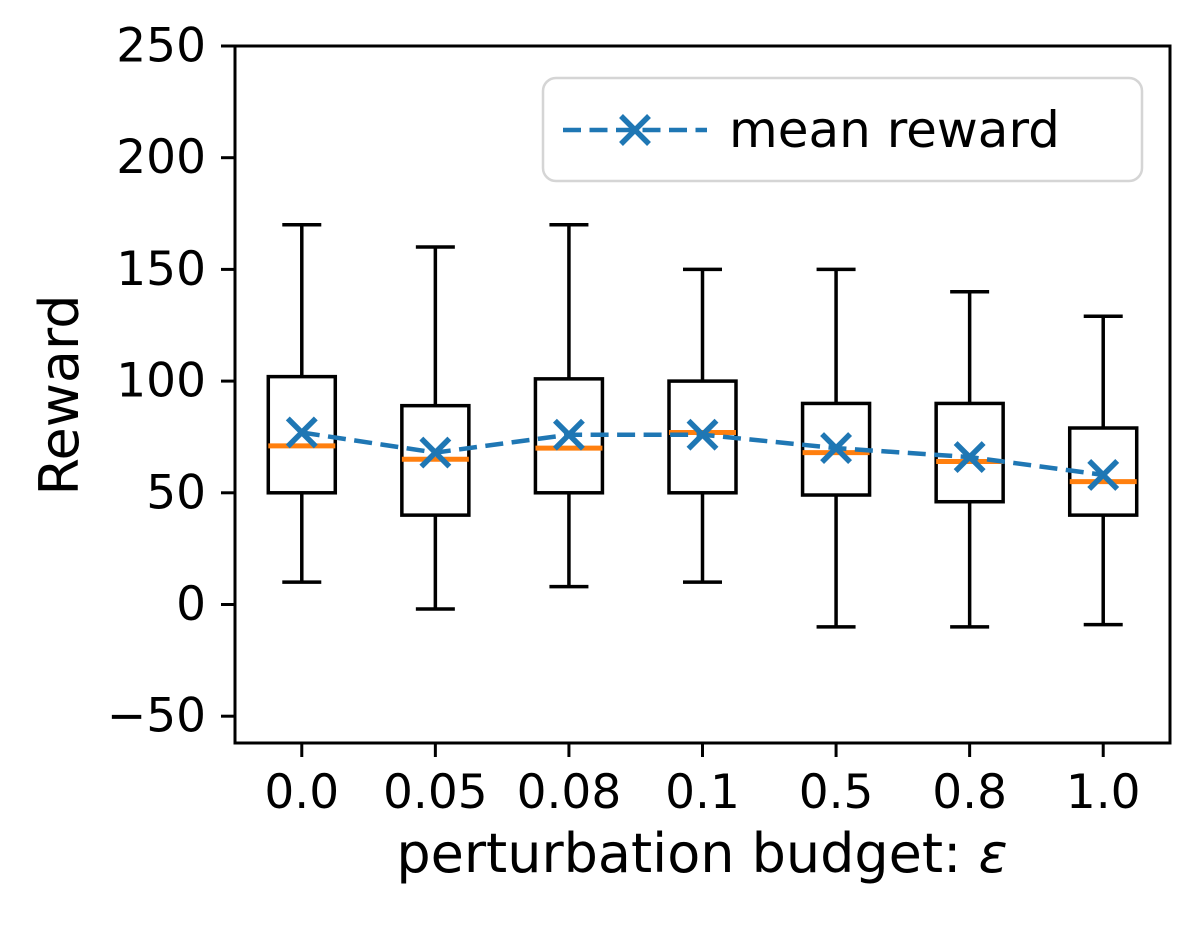 The height and width of the screenshot is (930, 1198). Describe the element at coordinates (836, 792) in the screenshot. I see `x-tick-label: 0.5` at that location.